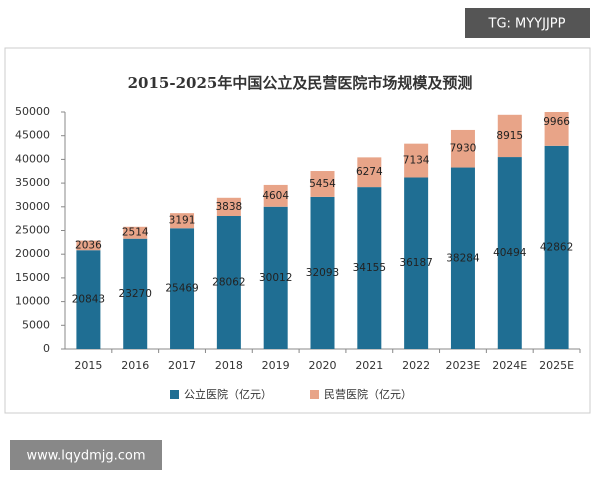 This screenshot has height=484, width=600. Describe the element at coordinates (32, 111) in the screenshot. I see `y-tick-label: 50000` at that location.